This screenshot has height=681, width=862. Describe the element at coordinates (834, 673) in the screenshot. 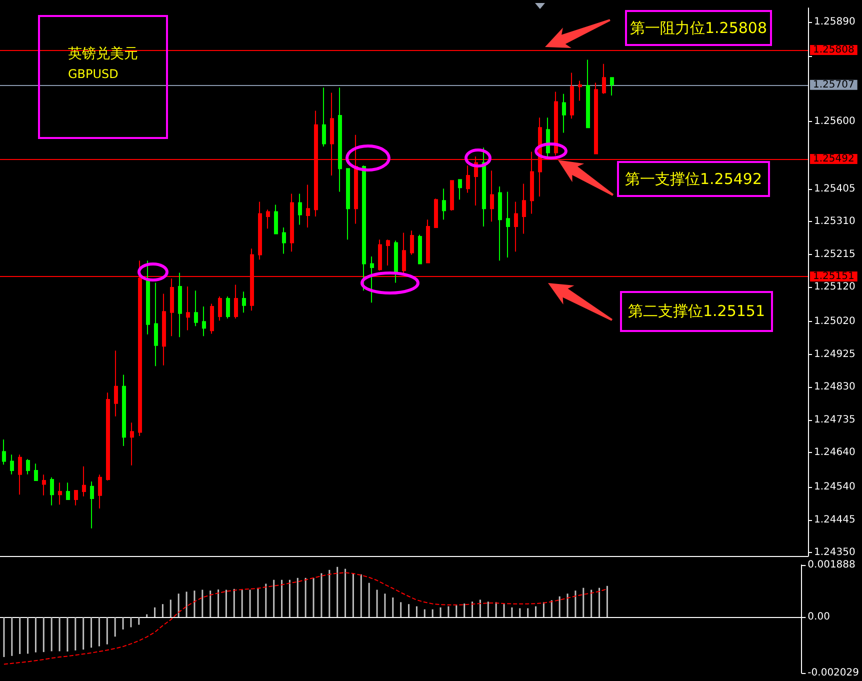

I see `y-tick-label: -0.002029` at that location.